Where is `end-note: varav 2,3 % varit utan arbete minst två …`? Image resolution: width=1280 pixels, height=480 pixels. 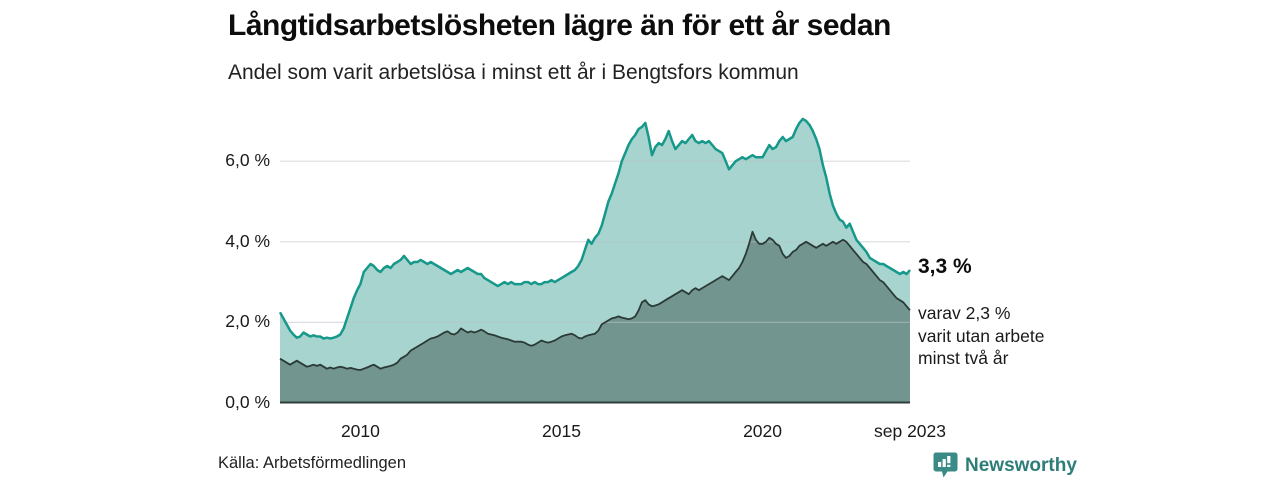 end-note: varav 2,3 % varit utan arbete minst två … is located at coordinates (981, 336).